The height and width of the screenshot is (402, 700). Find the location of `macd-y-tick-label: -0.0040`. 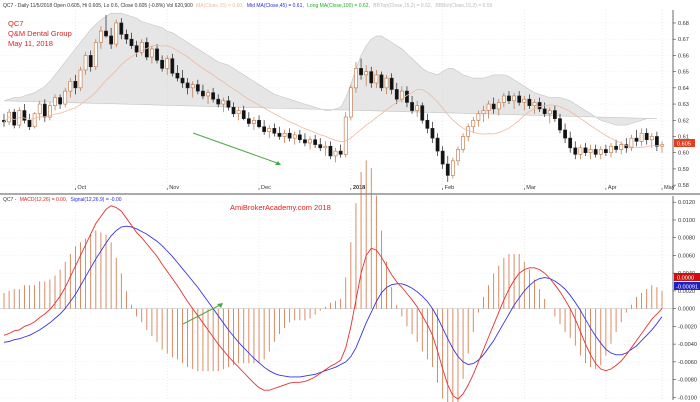

macd-y-tick-label: -0.0040 is located at coordinates (687, 345).